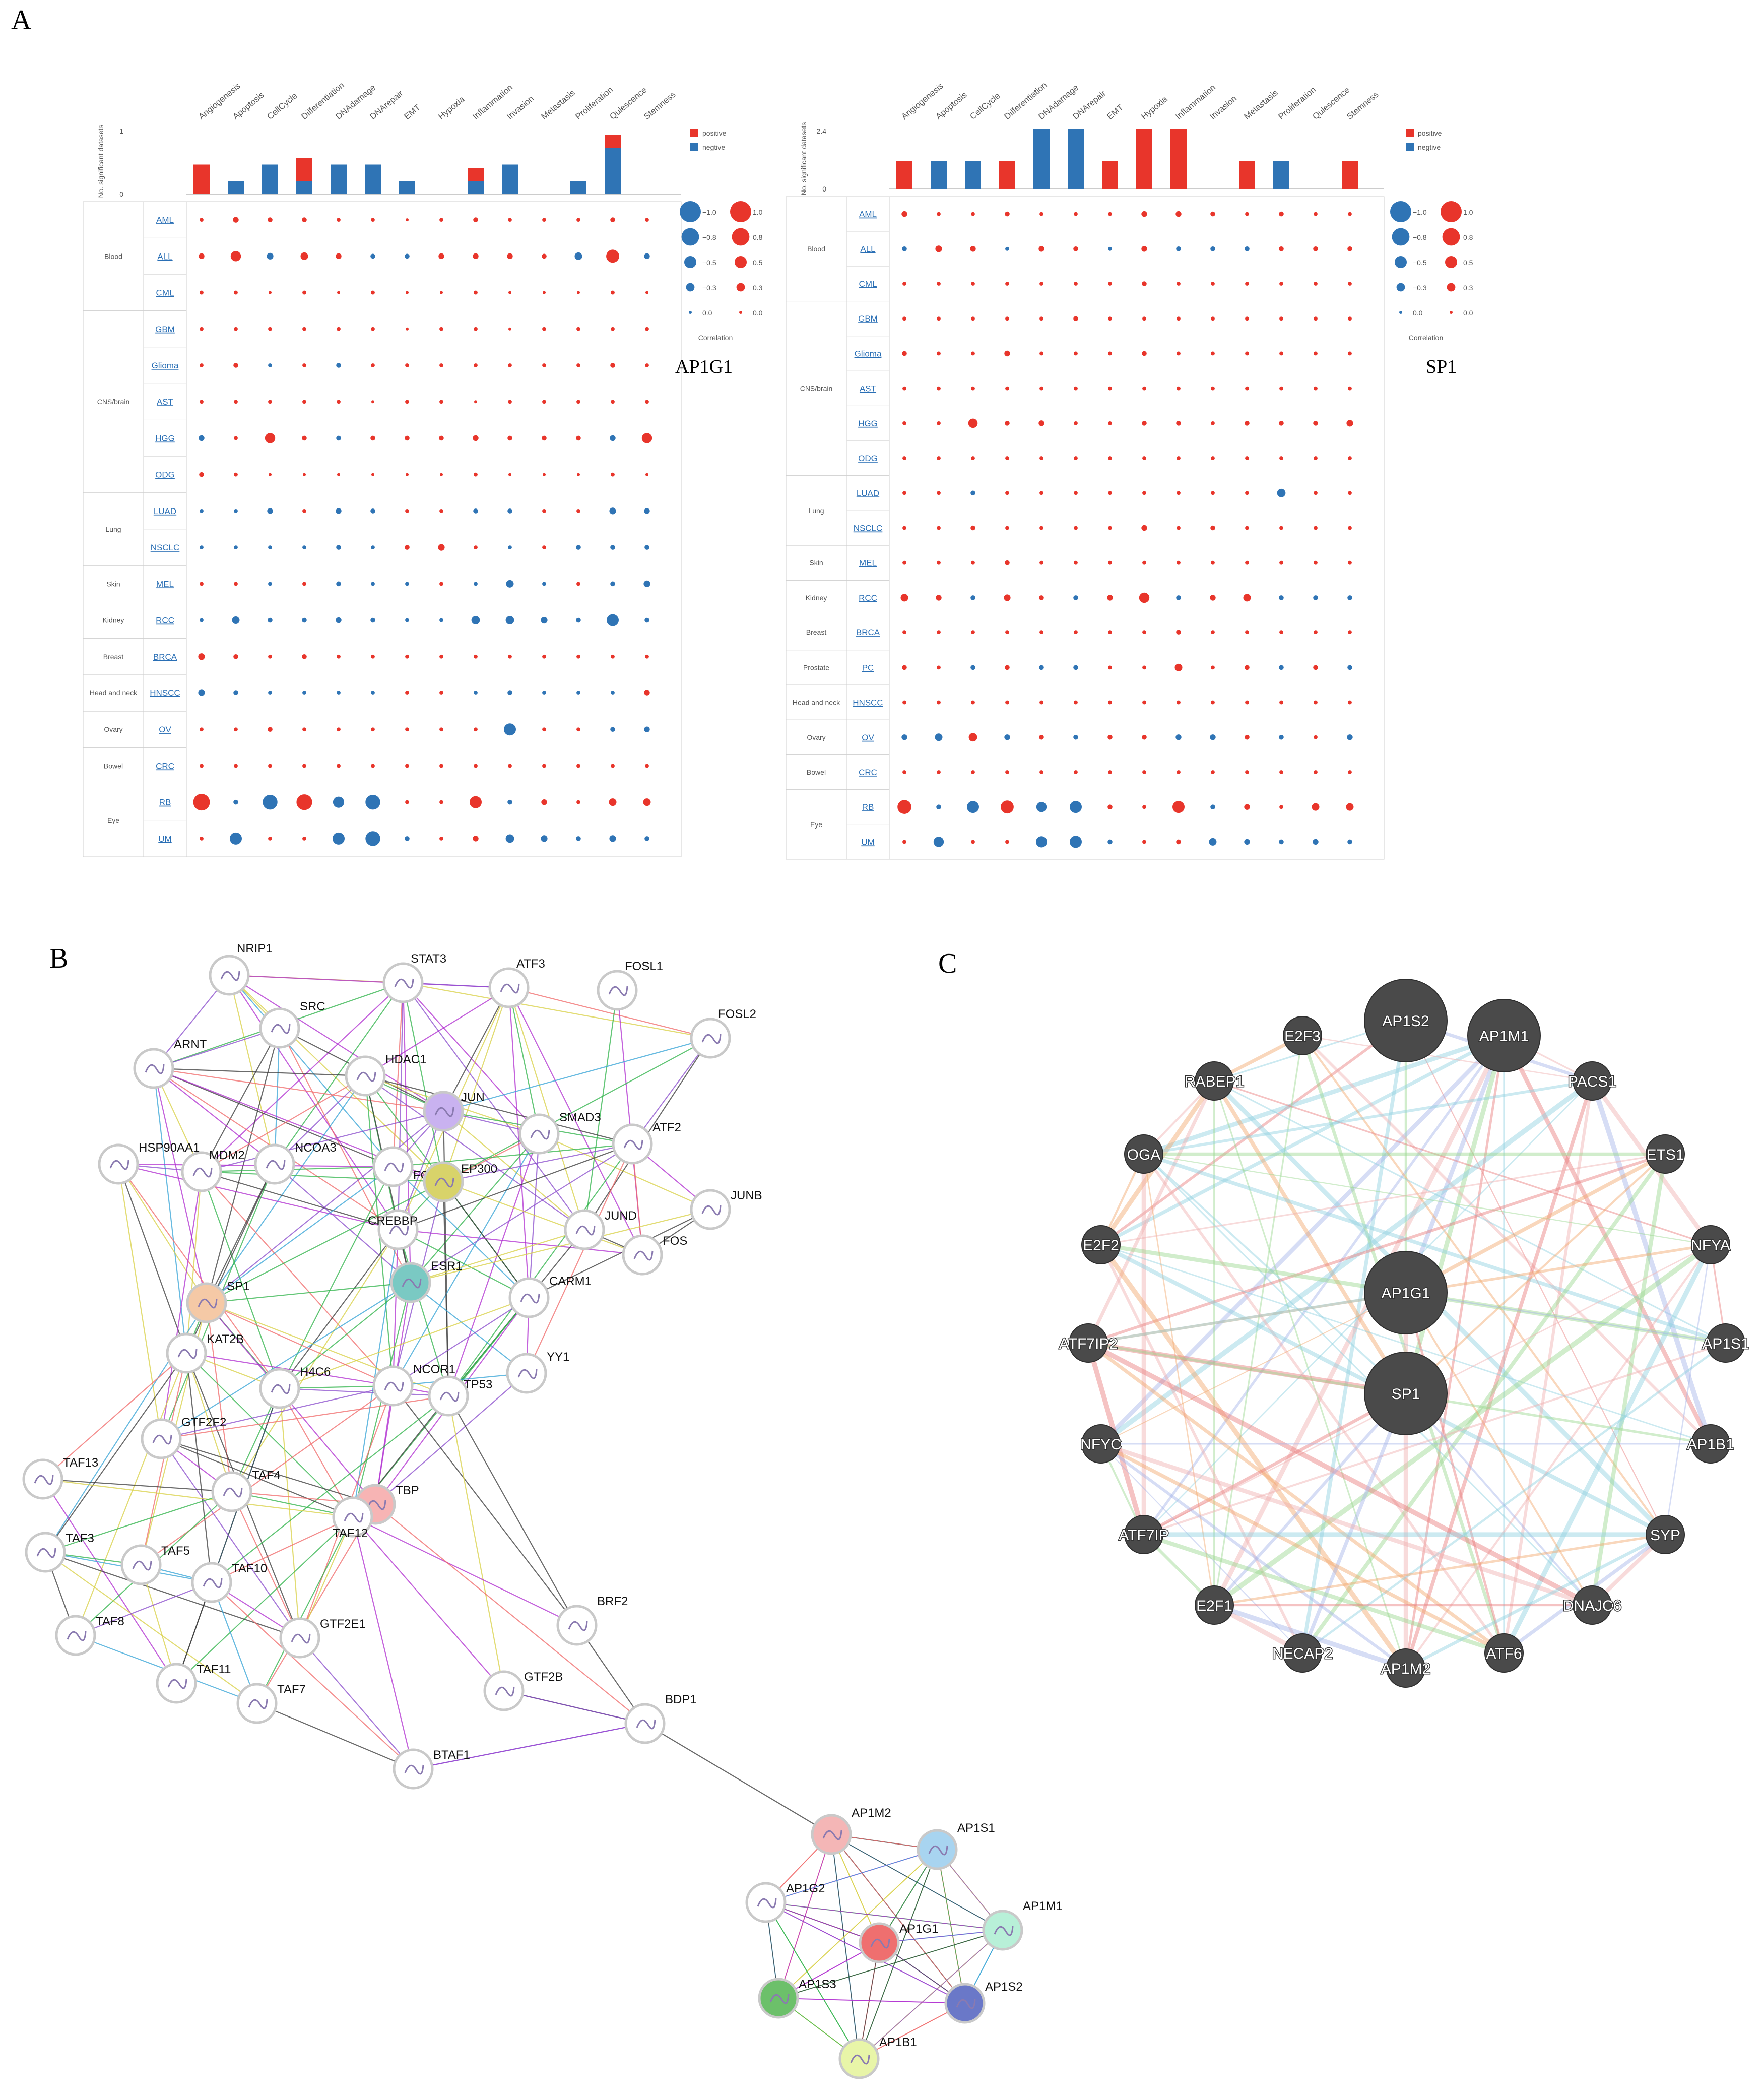  Describe the element at coordinates (113, 529) in the screenshot. I see `tissue-label: Lung` at that location.